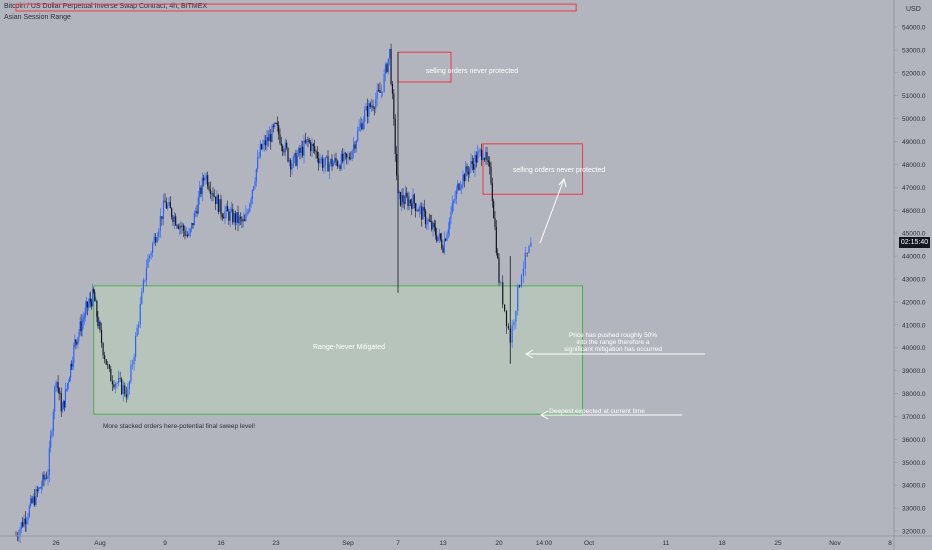  Describe the element at coordinates (666, 543) in the screenshot. I see `time-tick-label: 11` at that location.